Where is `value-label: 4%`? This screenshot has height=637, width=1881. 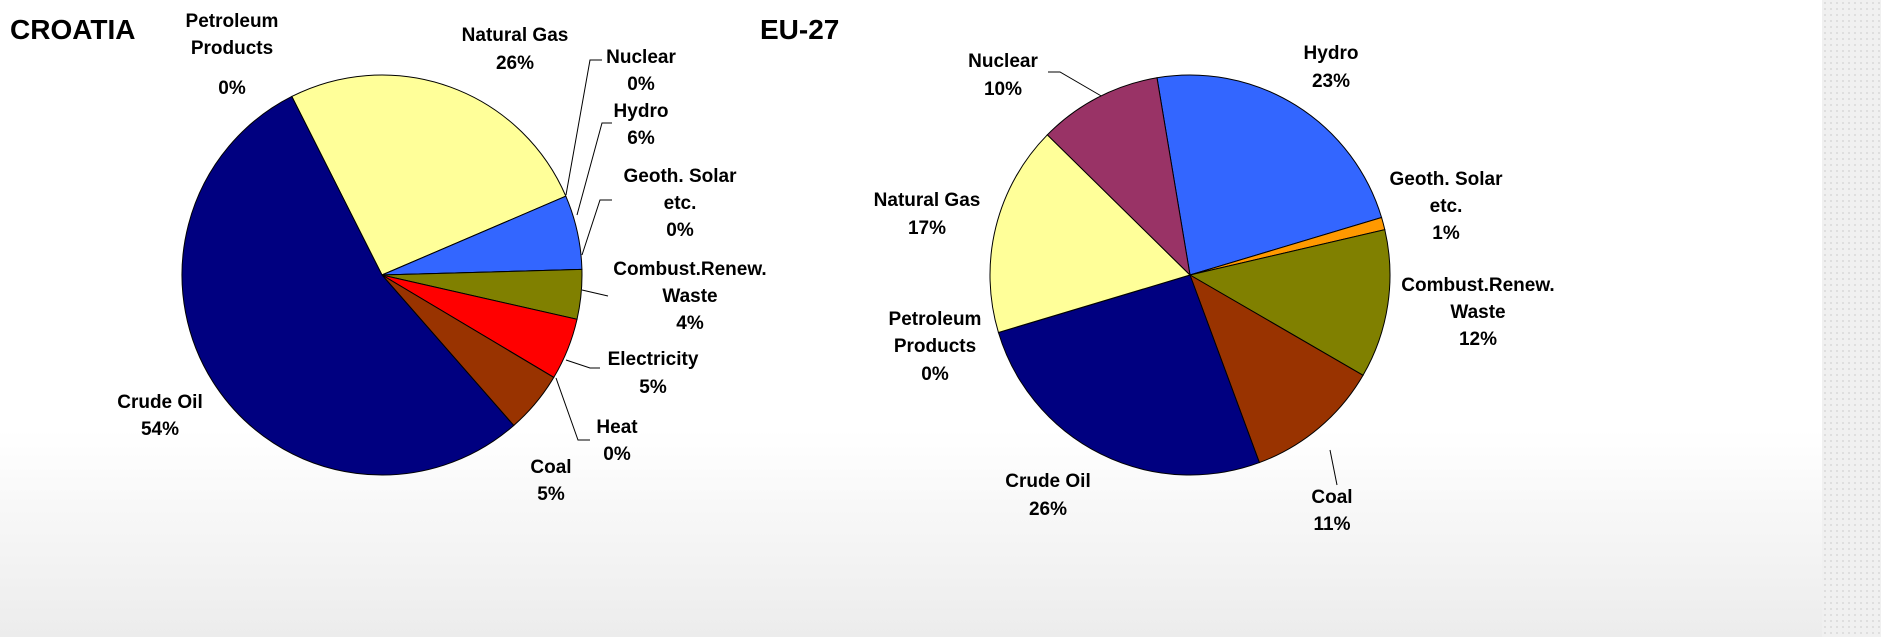 value-label: 4% is located at coordinates (690, 323).